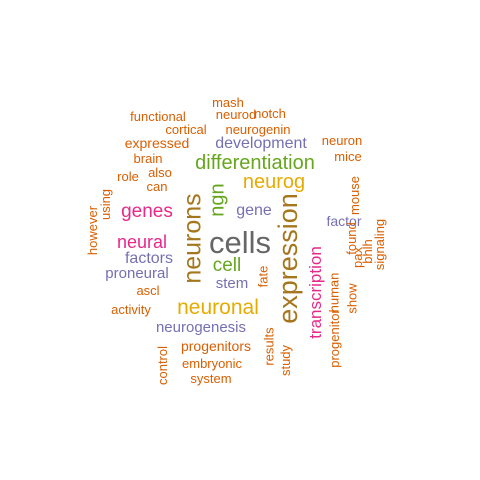 The image size is (480, 480). What do you see at coordinates (218, 307) in the screenshot?
I see `word-neuronal: neuronal` at bounding box center [218, 307].